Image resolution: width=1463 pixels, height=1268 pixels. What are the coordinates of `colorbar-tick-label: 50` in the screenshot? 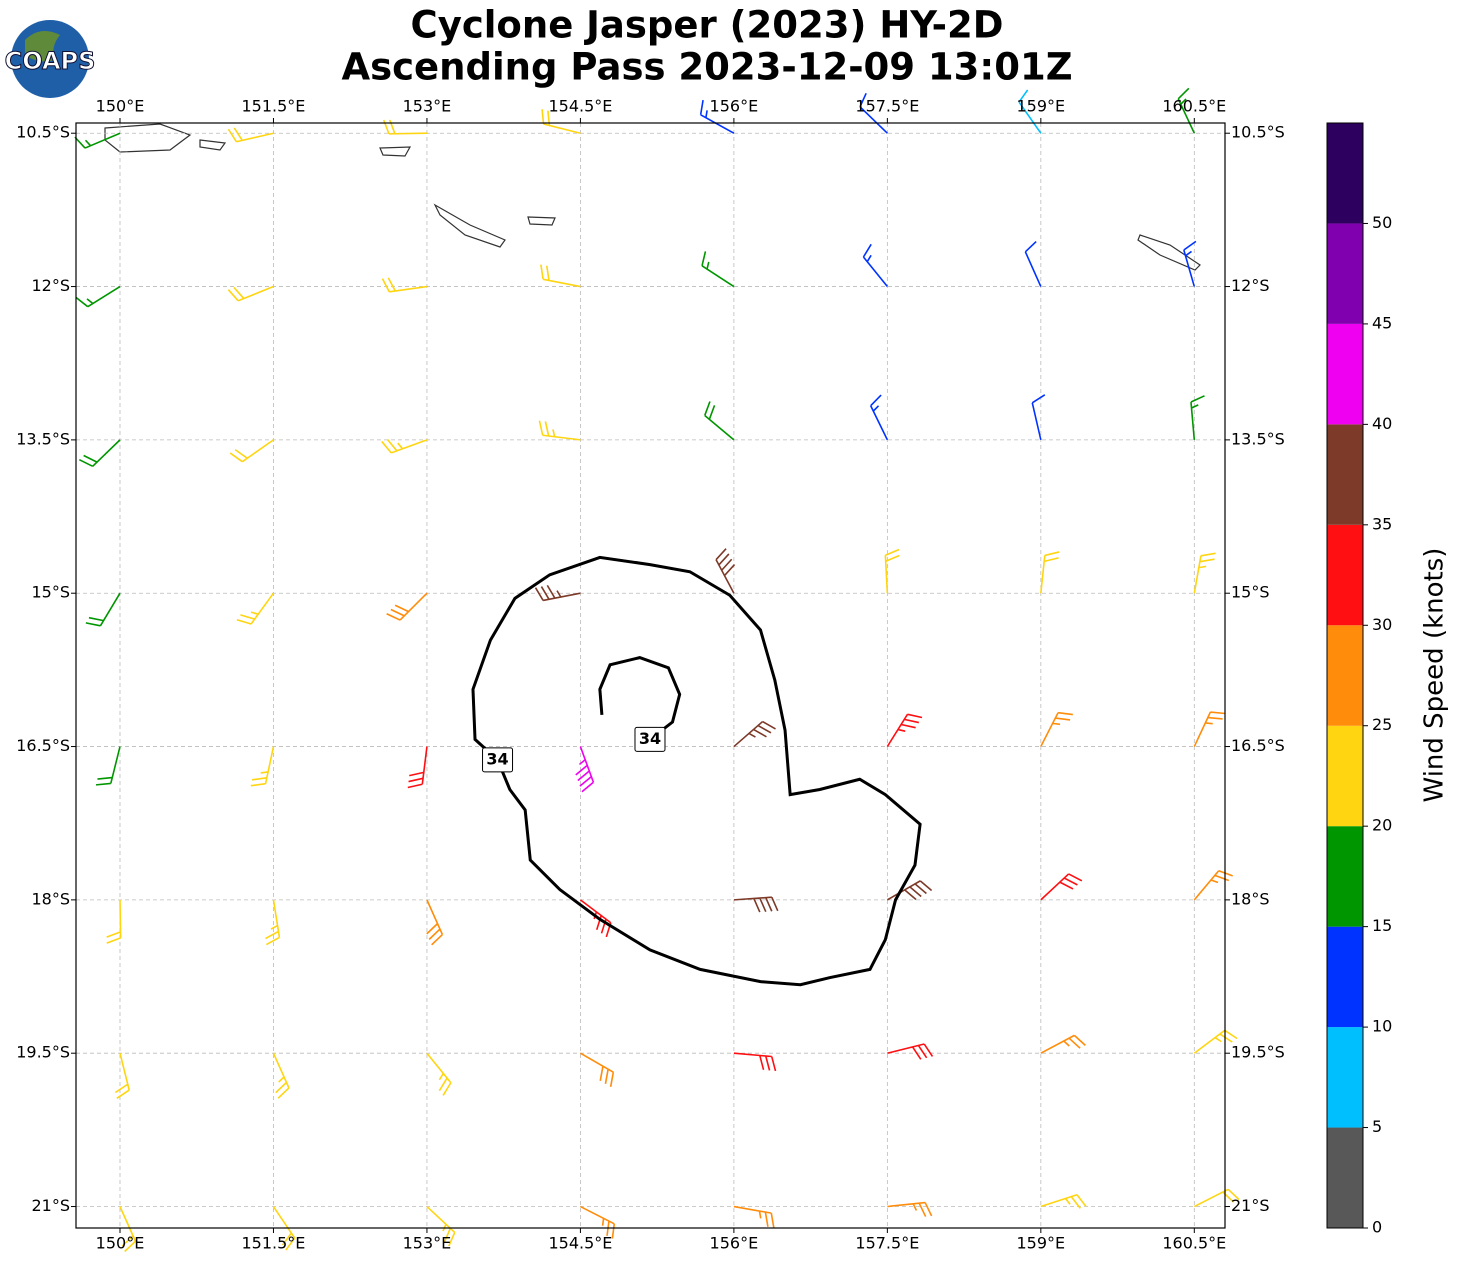 It's located at (1382, 222).